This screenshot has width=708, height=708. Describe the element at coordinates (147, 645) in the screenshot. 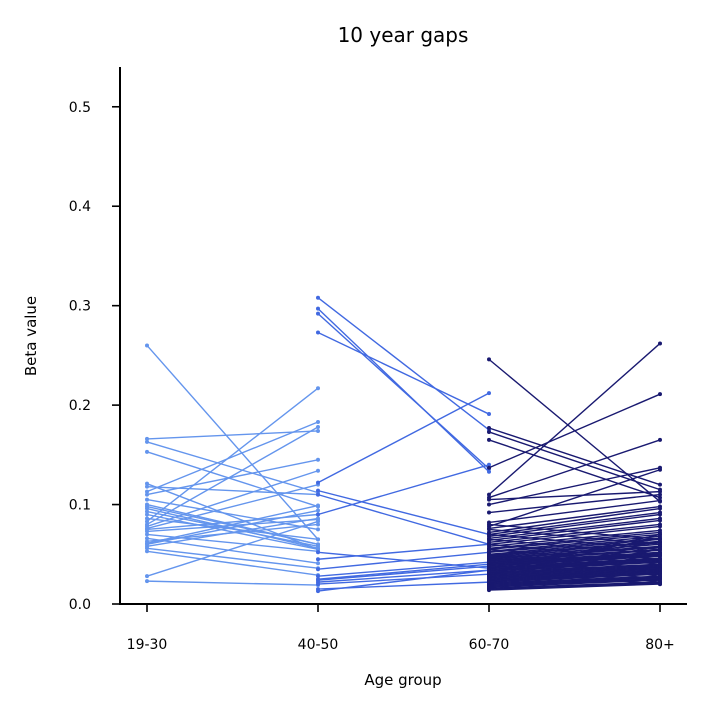

I see `x-tick-label-0: 19-30` at that location.